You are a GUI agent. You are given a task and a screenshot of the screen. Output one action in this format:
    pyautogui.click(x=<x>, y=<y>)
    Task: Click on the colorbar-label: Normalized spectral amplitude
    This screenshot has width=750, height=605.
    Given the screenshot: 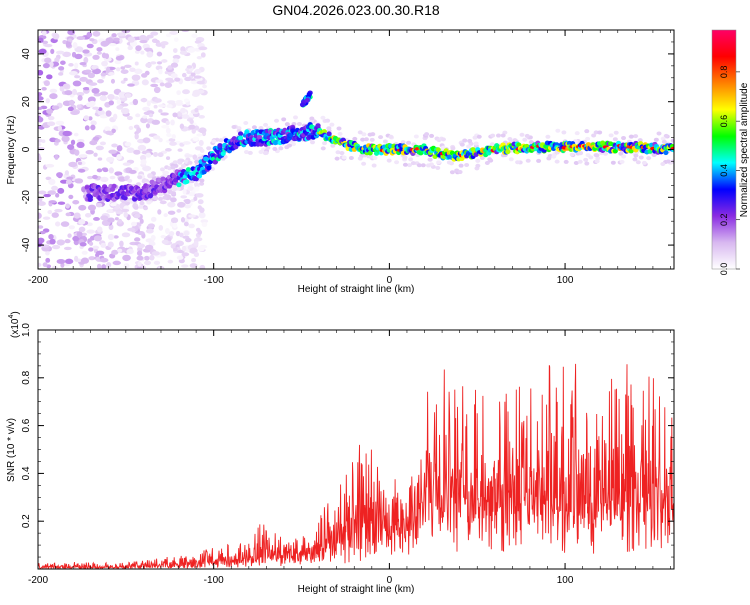 What is the action you would take?
    pyautogui.click(x=744, y=149)
    